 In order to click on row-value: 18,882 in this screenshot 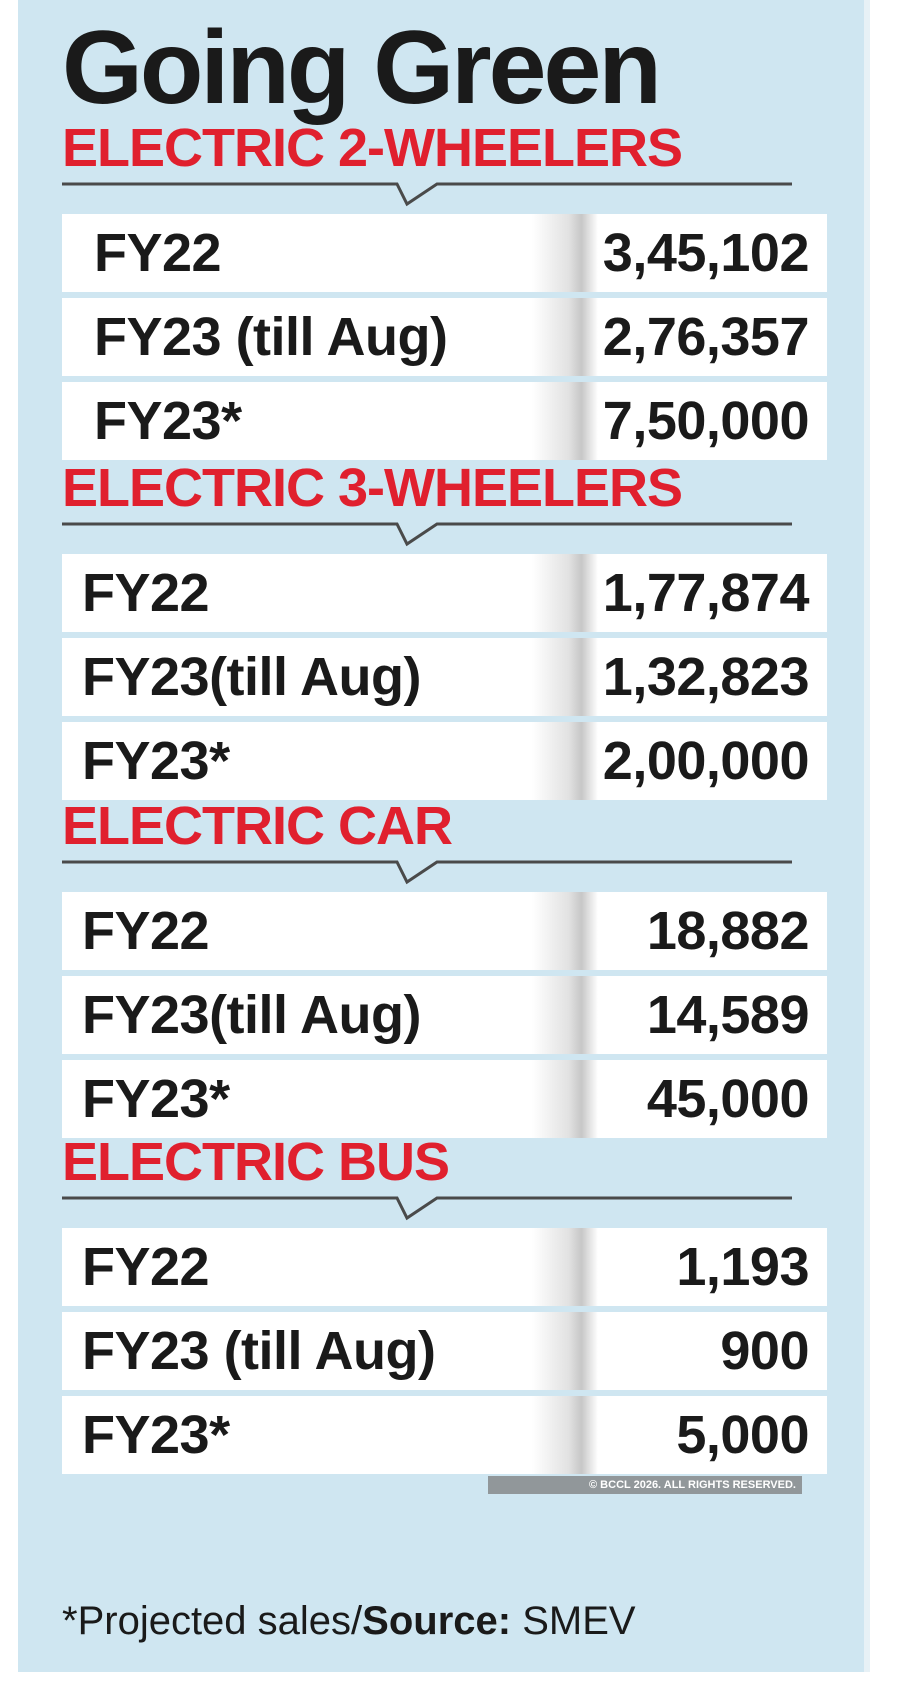, I will do `click(728, 931)`.